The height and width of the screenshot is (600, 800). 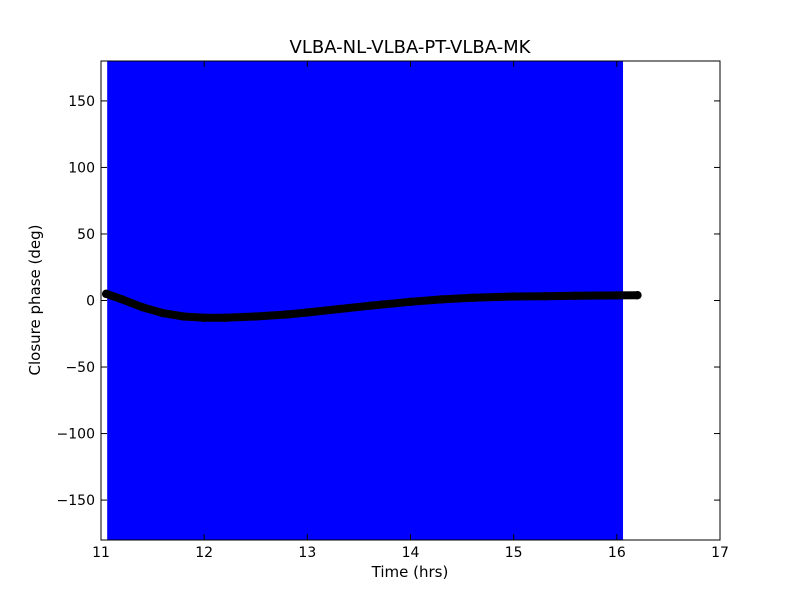 I want to click on y-tick-label: −150, so click(x=76, y=501).